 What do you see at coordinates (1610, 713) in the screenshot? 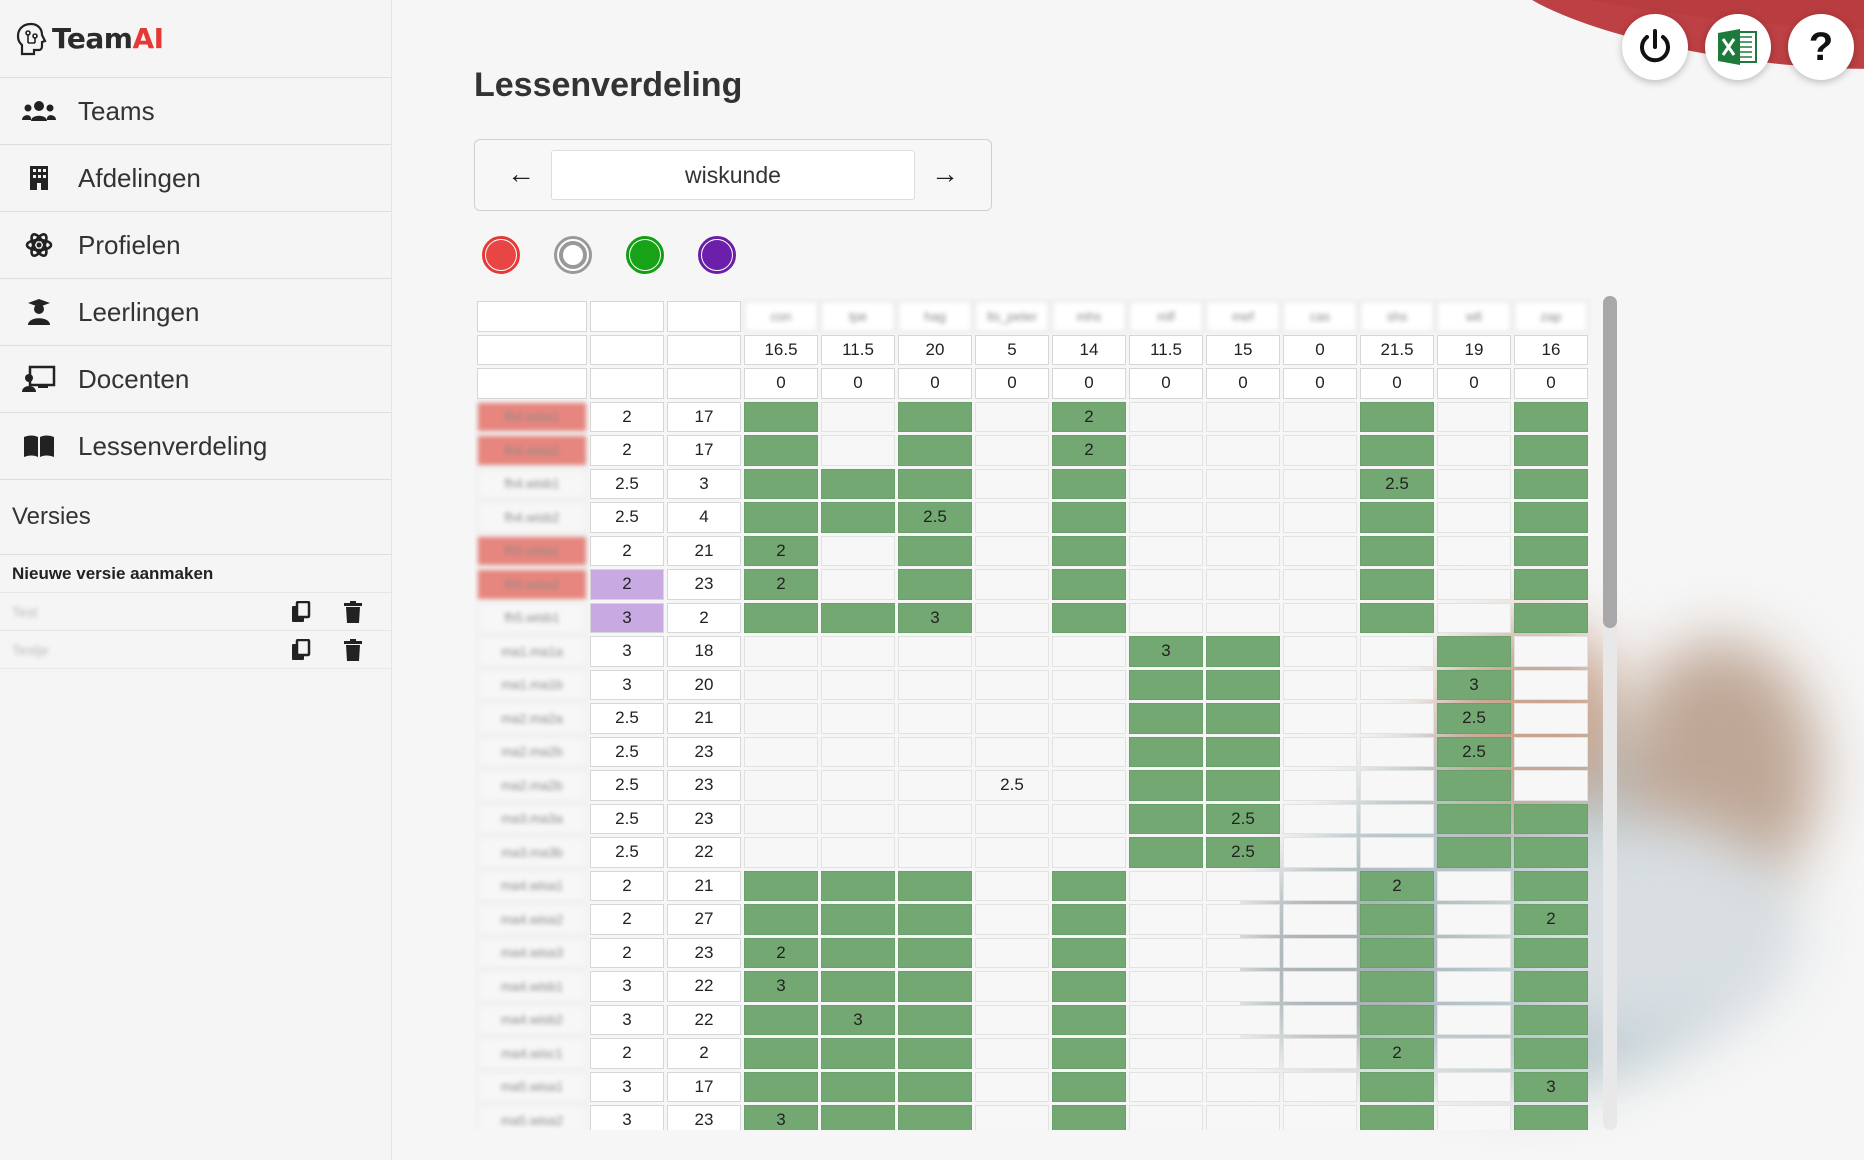
I see `grid-scrollbar` at bounding box center [1610, 713].